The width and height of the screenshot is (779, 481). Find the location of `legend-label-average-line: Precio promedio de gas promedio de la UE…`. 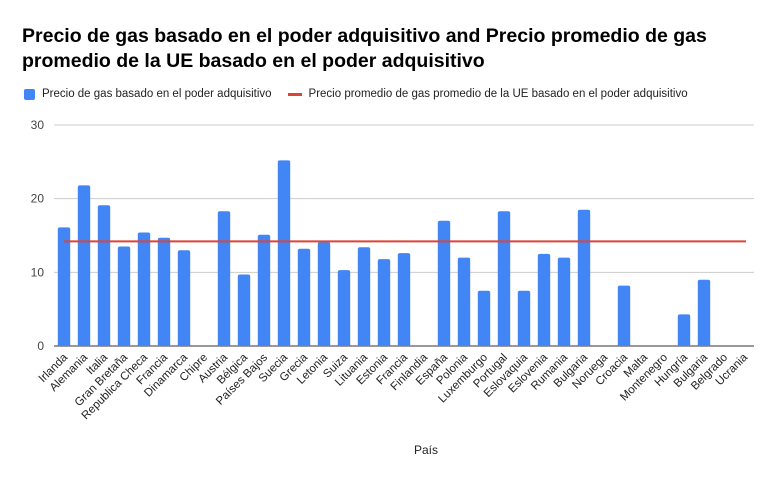

legend-label-average-line: Precio promedio de gas promedio de la UE… is located at coordinates (498, 94).